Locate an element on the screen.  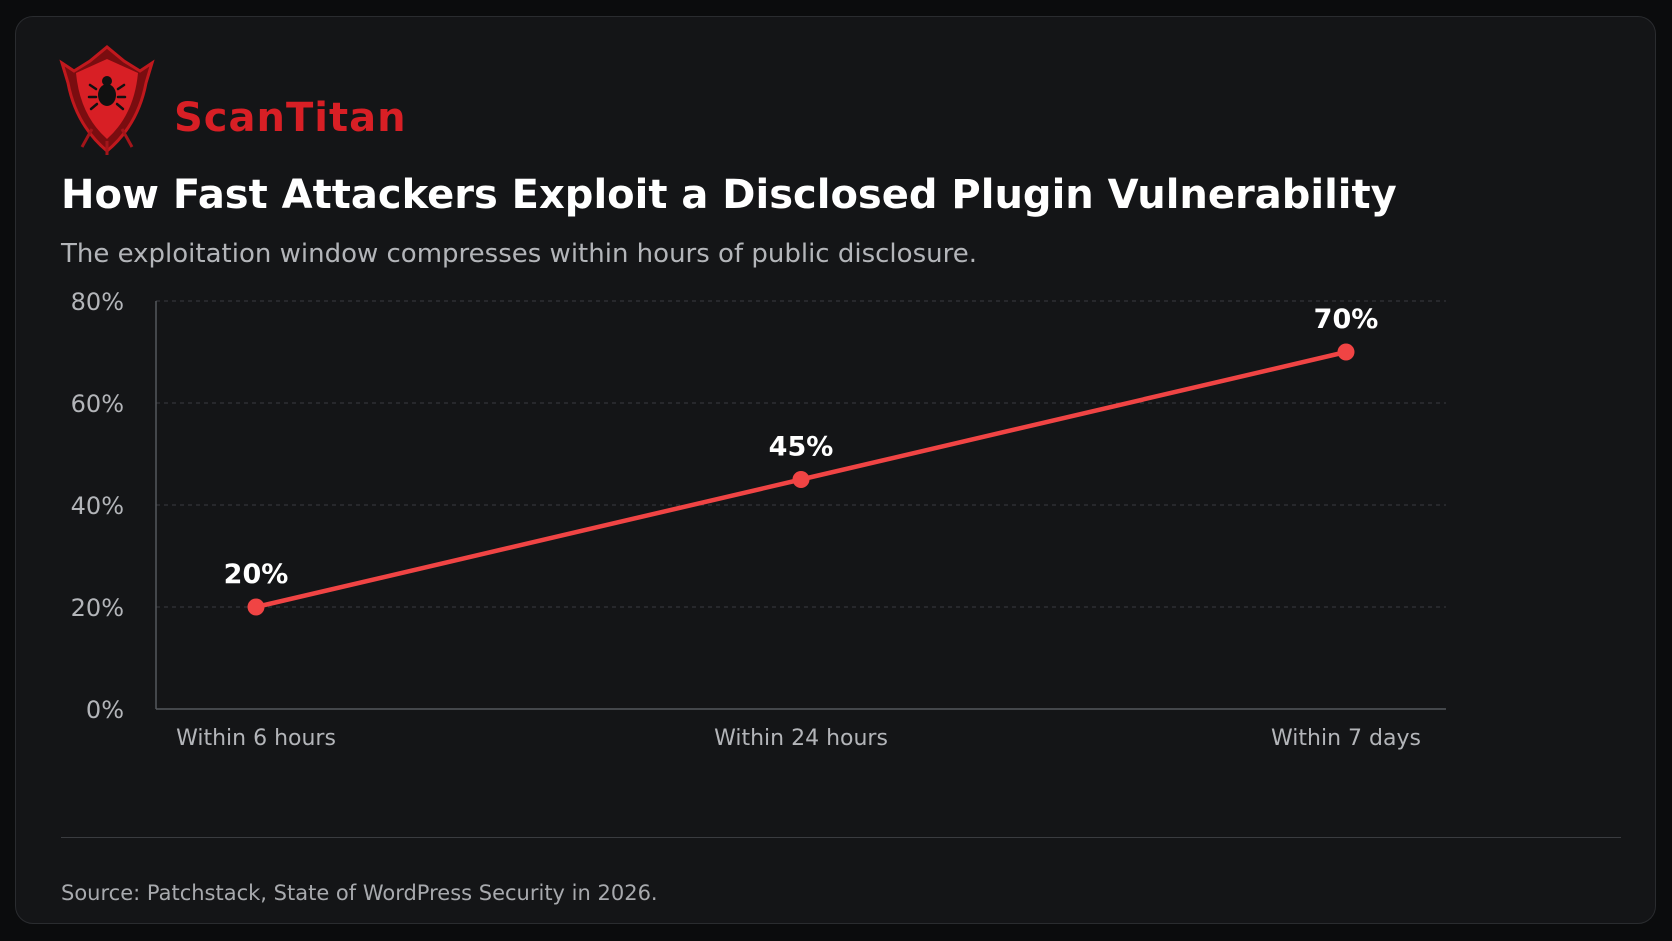
y-tick-label: 0% is located at coordinates (105, 710).